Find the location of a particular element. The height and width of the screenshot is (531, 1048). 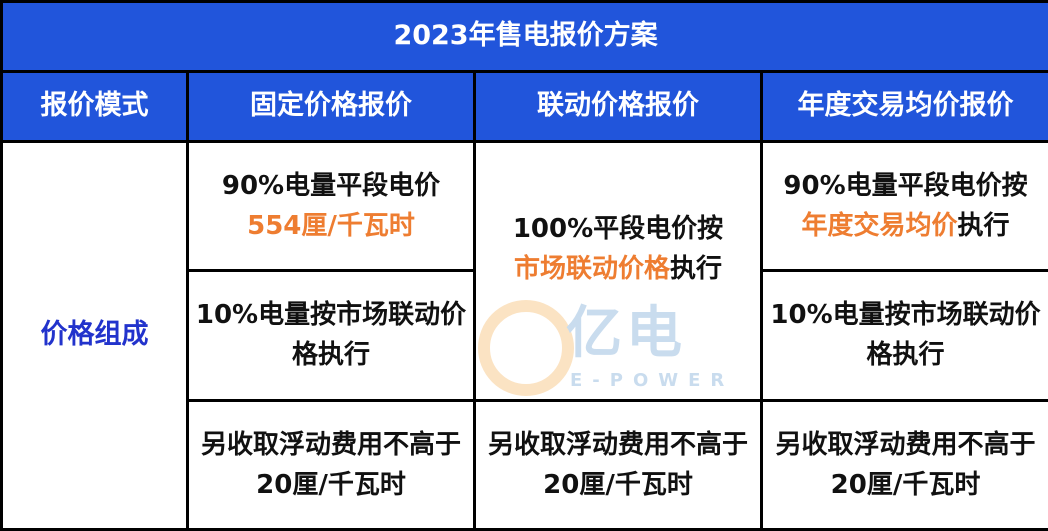

annual-r1-line2: 年度交易均价执行 is located at coordinates (905, 226).